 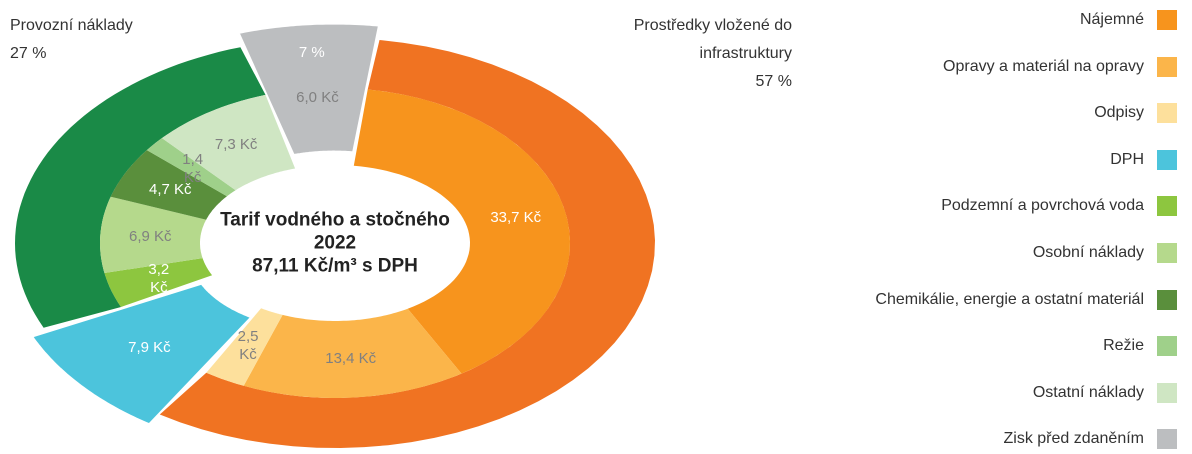 I want to click on group-value-label: 7 %, so click(x=311, y=53).